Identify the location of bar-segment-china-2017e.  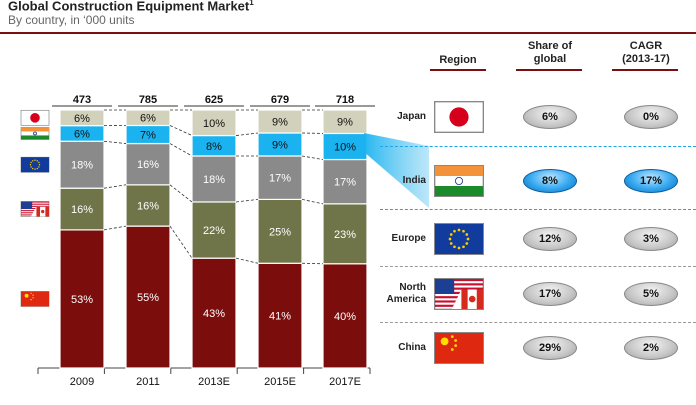
(345, 316).